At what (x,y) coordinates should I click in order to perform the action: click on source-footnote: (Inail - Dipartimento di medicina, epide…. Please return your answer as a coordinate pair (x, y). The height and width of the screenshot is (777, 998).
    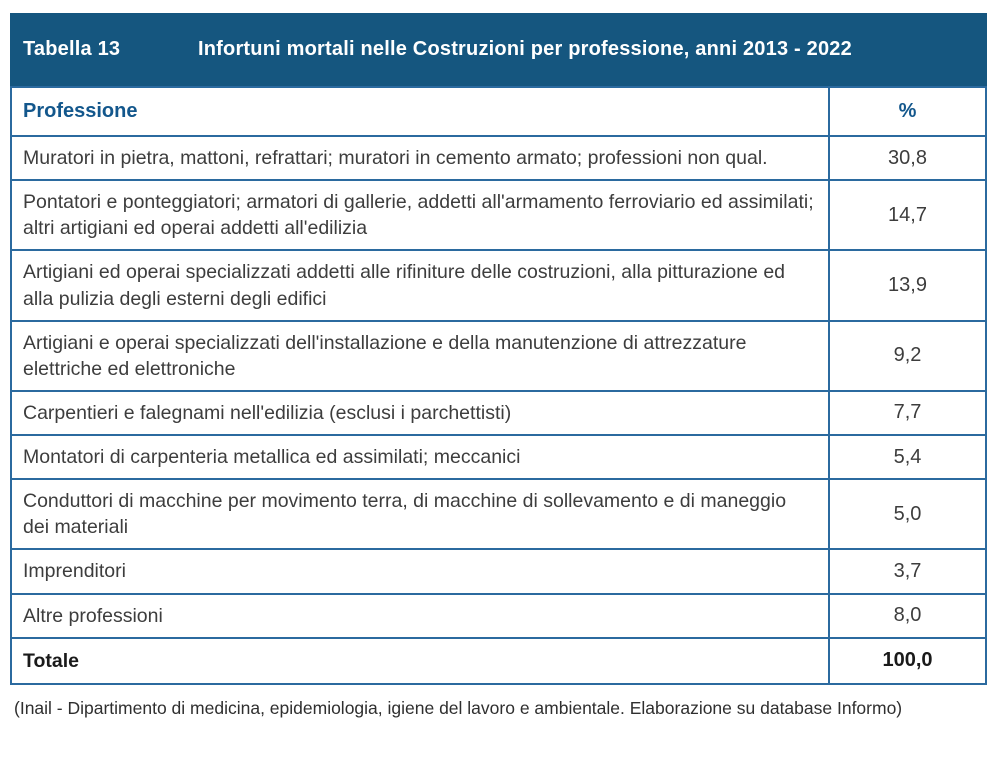
    Looking at the image, I should click on (458, 707).